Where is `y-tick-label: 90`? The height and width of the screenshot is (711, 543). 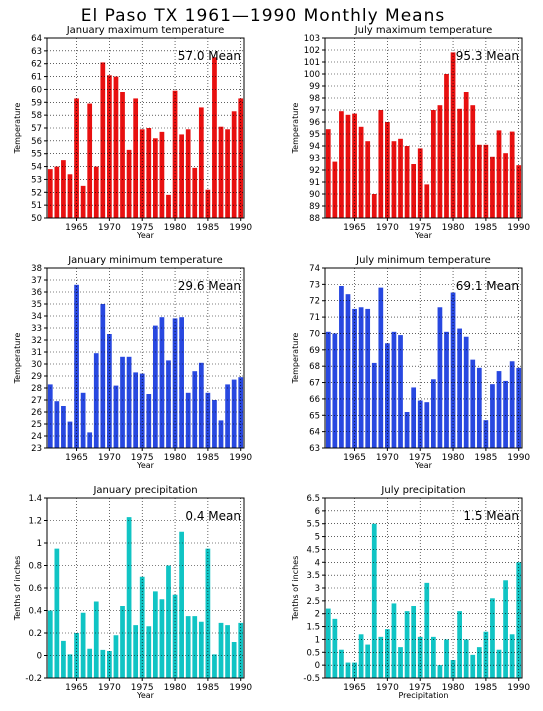 y-tick-label: 90 is located at coordinates (314, 195).